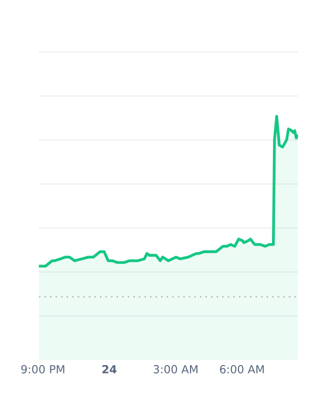 The width and height of the screenshot is (324, 400). I want to click on x-tick-label: 24, so click(109, 369).